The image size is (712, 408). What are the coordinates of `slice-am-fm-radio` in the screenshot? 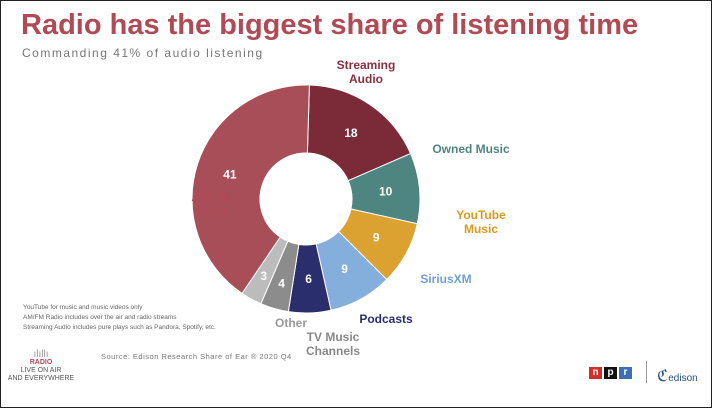 It's located at (250, 189).